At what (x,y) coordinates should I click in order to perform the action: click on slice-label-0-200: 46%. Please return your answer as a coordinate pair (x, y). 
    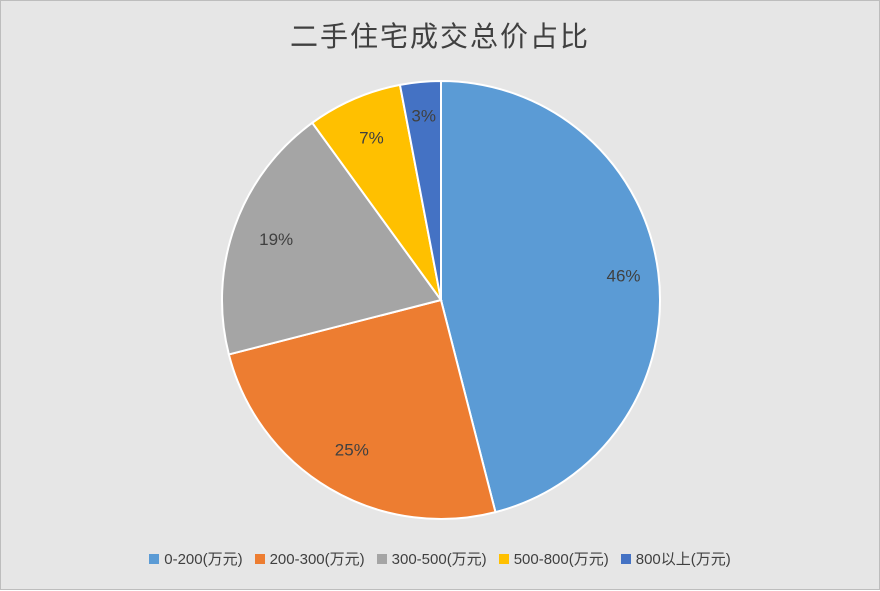
    Looking at the image, I should click on (623, 275).